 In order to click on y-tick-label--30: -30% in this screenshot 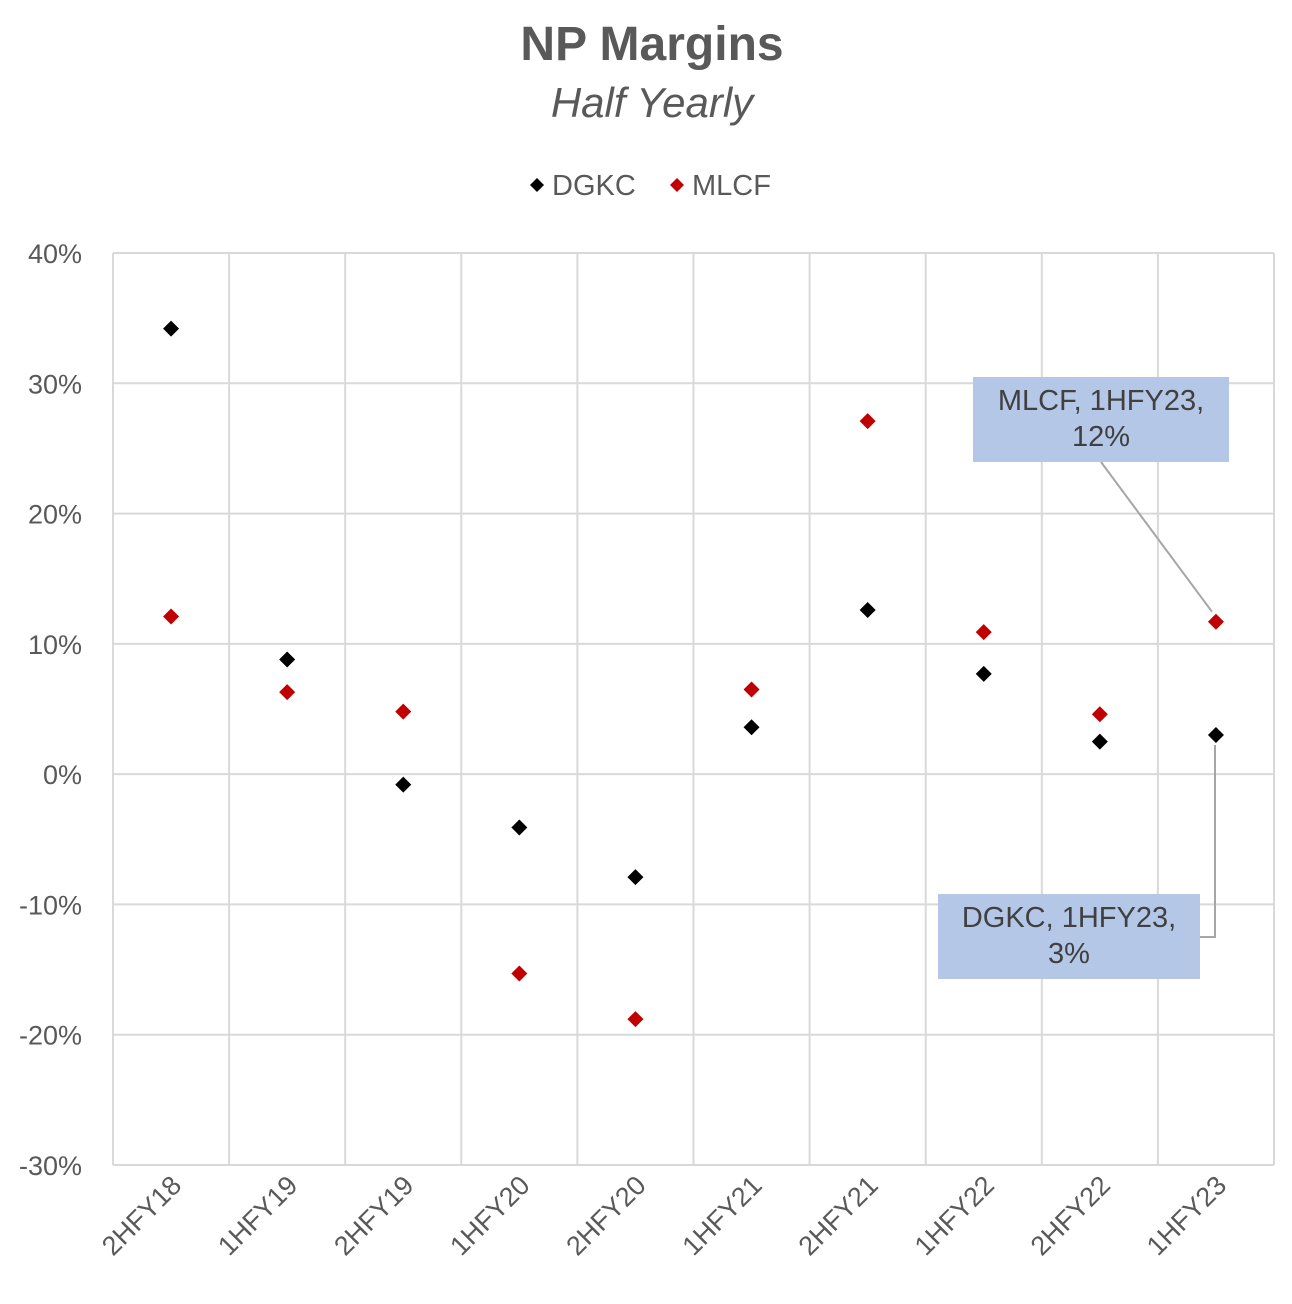, I will do `click(50, 1166)`.